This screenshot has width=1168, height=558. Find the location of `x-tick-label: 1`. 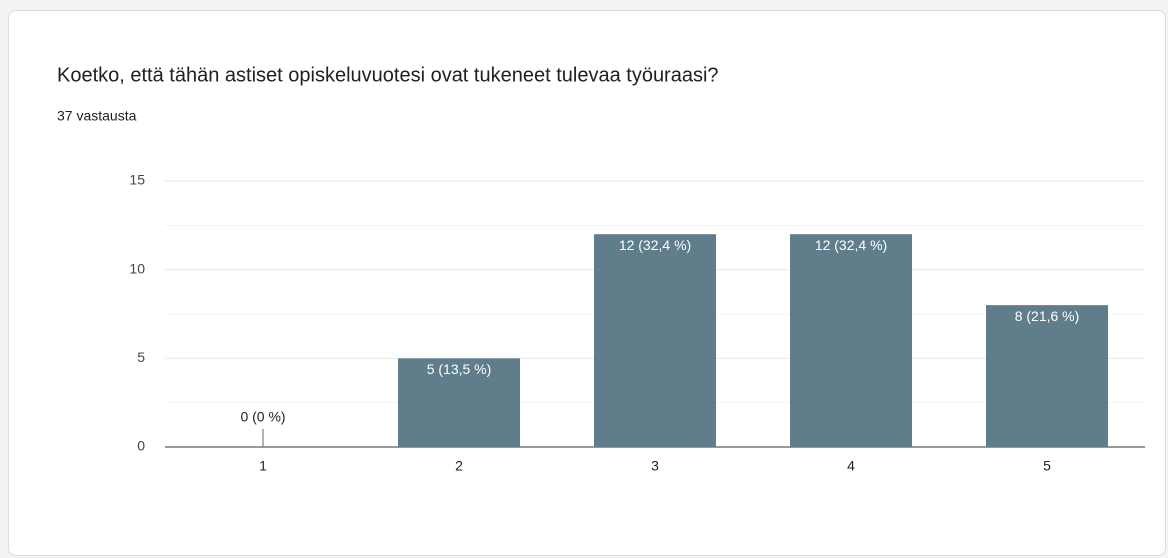

x-tick-label: 1 is located at coordinates (263, 466).